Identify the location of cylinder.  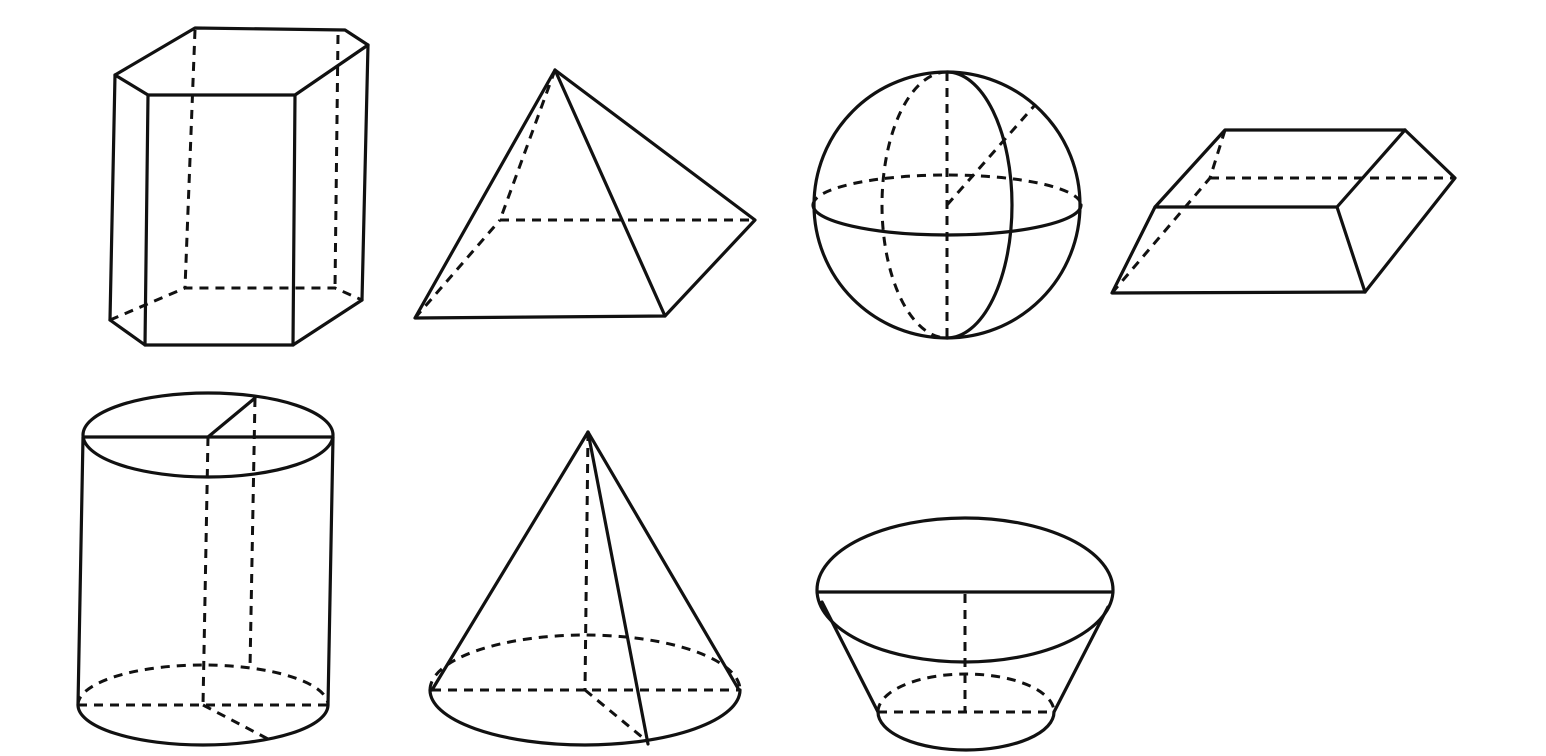
(205, 569).